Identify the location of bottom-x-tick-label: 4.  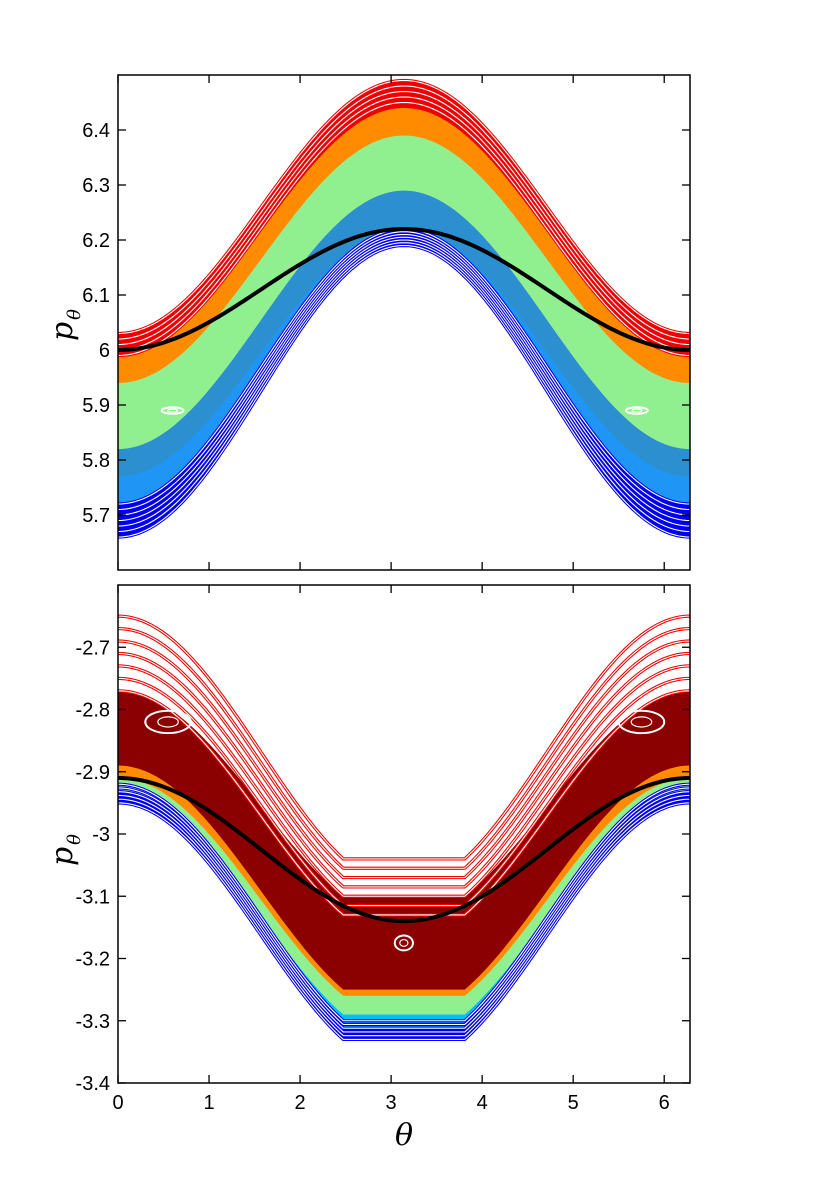
(482, 1103).